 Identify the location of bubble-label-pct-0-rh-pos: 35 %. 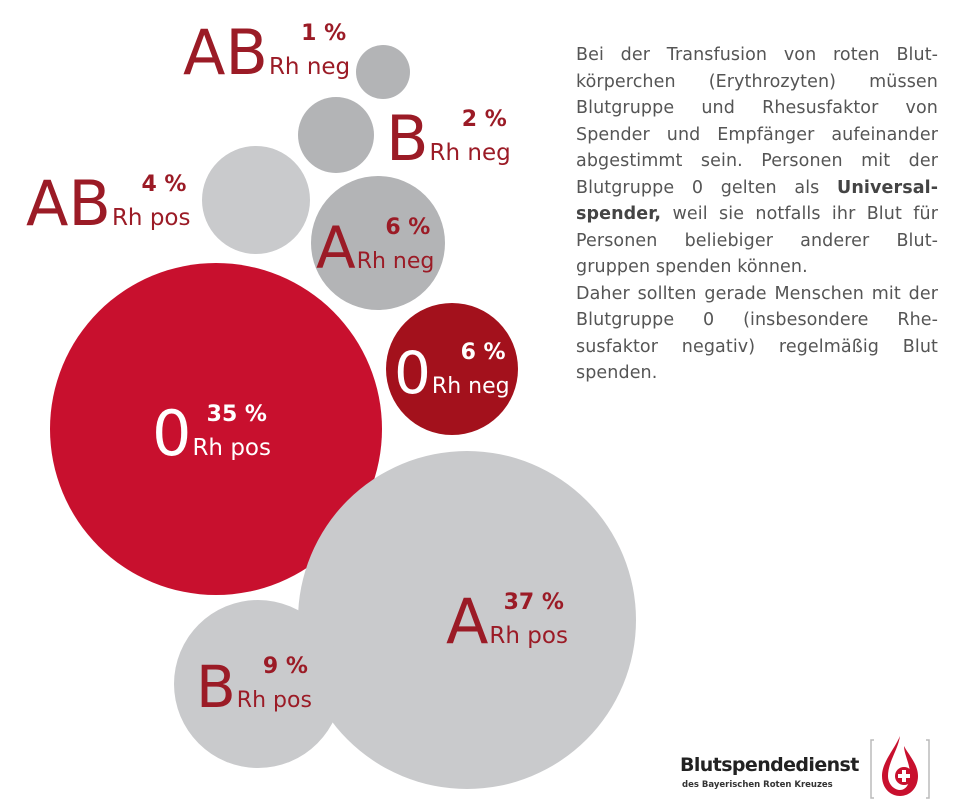
(237, 414).